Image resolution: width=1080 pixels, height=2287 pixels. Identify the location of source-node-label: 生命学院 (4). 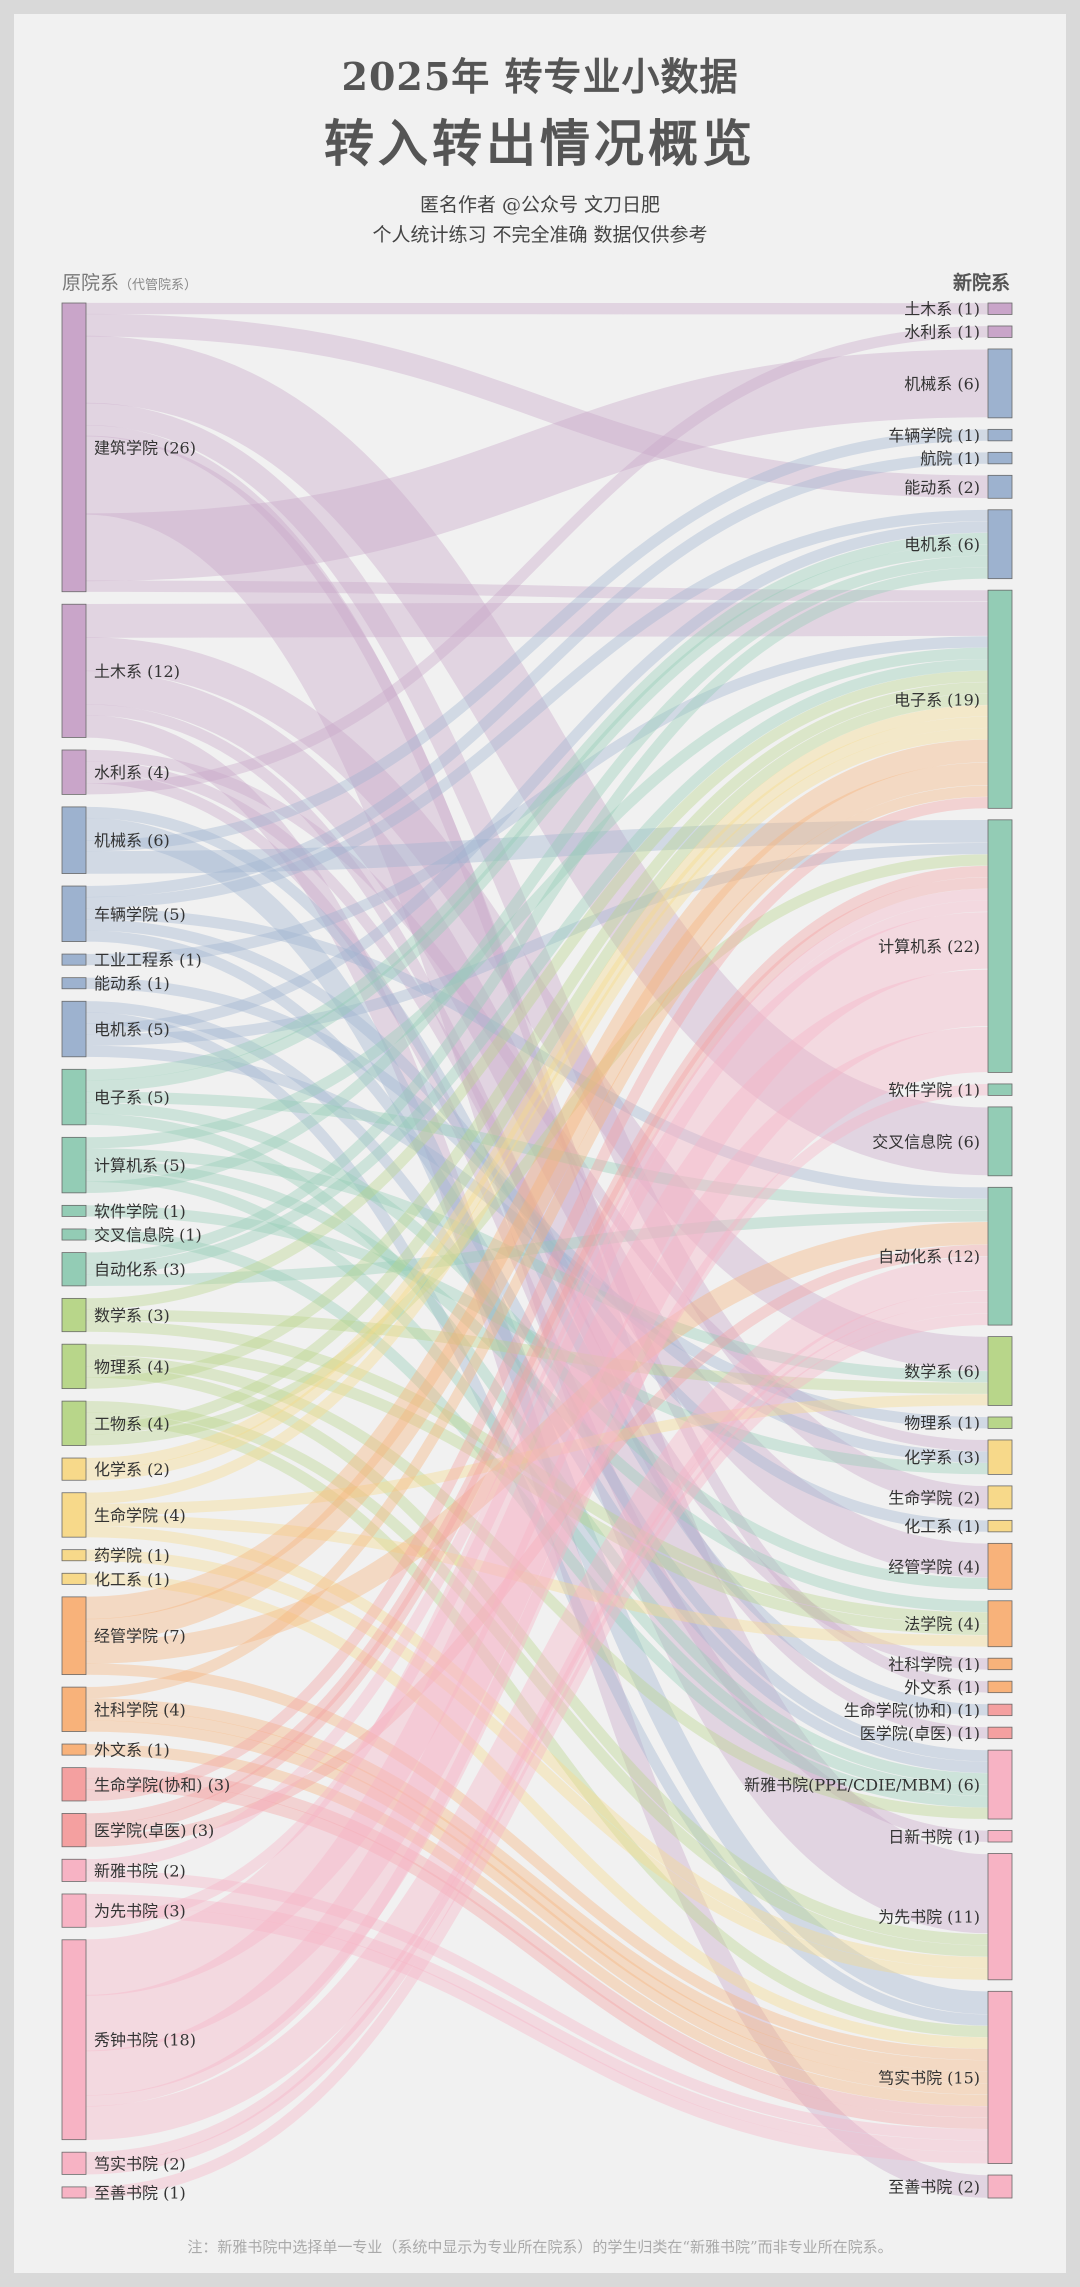
(140, 1515).